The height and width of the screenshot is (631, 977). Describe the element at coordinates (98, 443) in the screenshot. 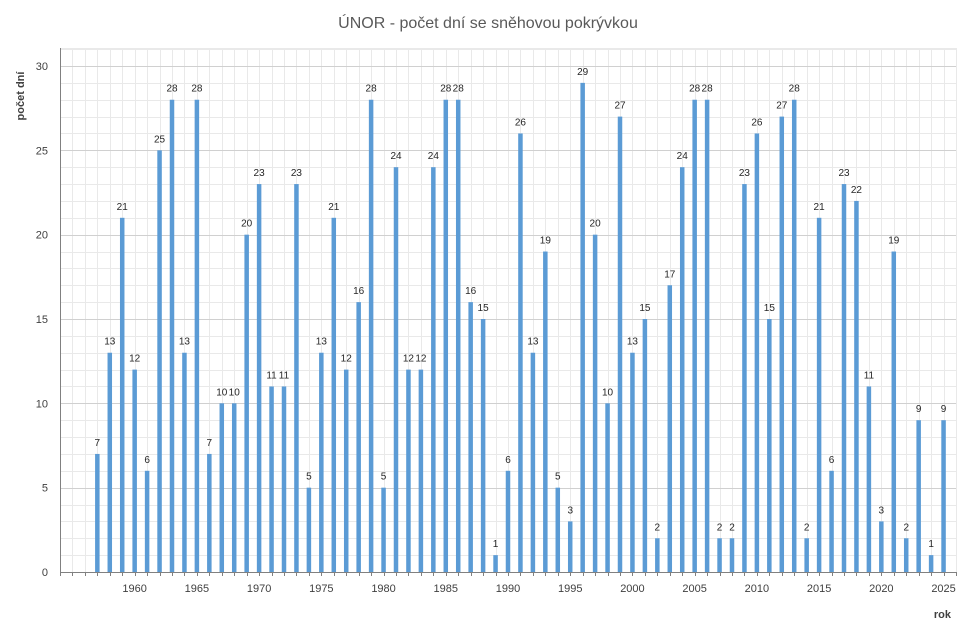

I see `data-label-1957: 7` at that location.